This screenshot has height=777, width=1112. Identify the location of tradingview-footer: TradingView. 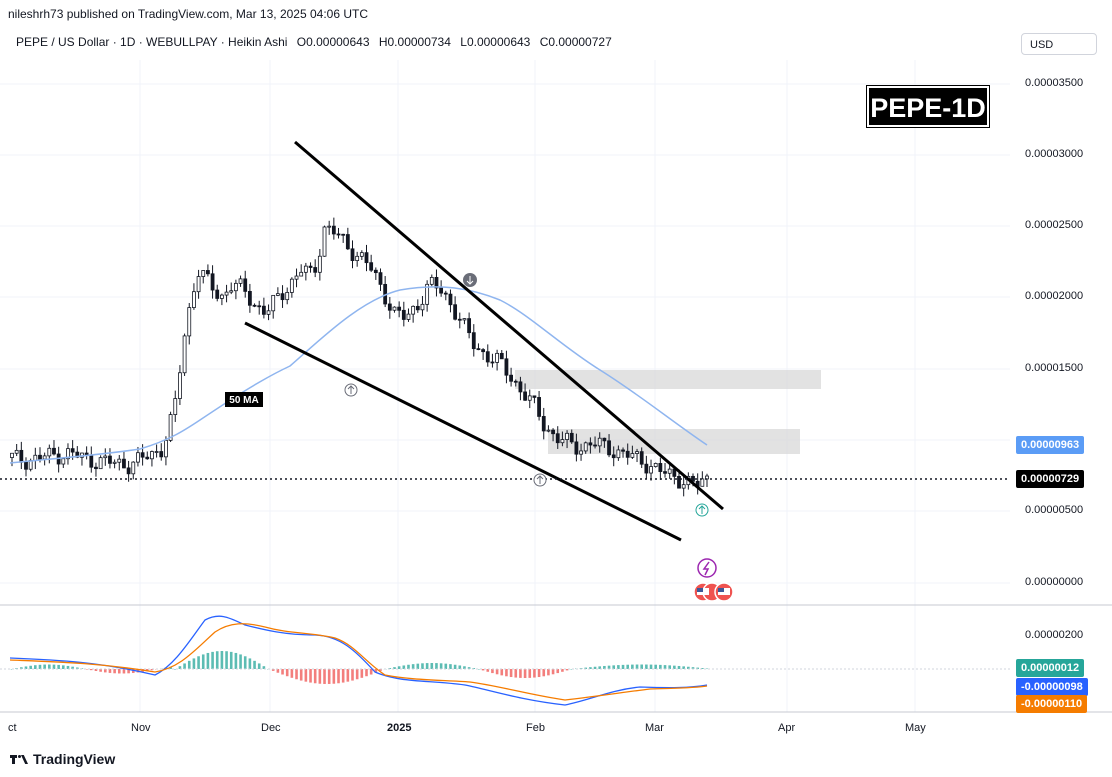
(62, 759).